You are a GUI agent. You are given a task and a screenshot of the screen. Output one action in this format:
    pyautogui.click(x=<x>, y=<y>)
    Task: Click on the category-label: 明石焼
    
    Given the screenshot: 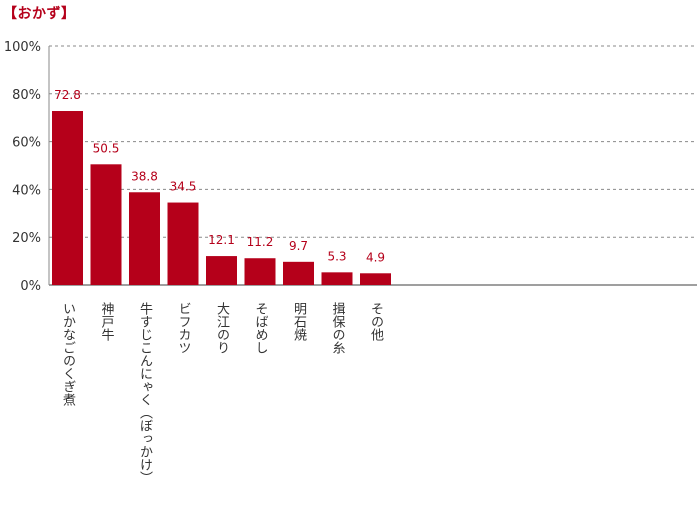 What is the action you would take?
    pyautogui.click(x=299, y=321)
    